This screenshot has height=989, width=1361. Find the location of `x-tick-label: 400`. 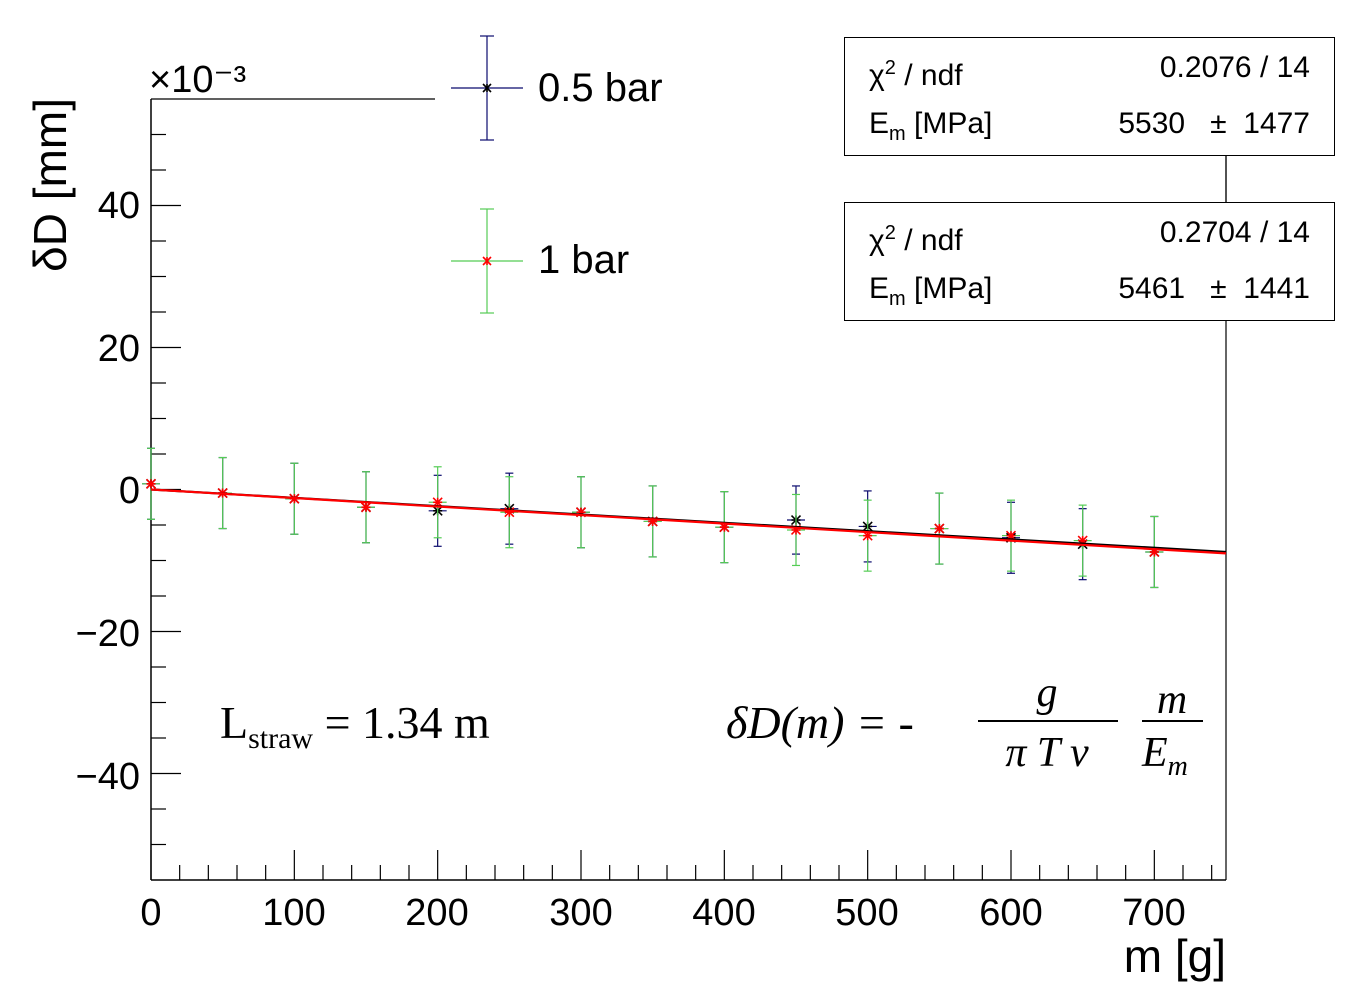

x-tick-label: 400 is located at coordinates (723, 913).